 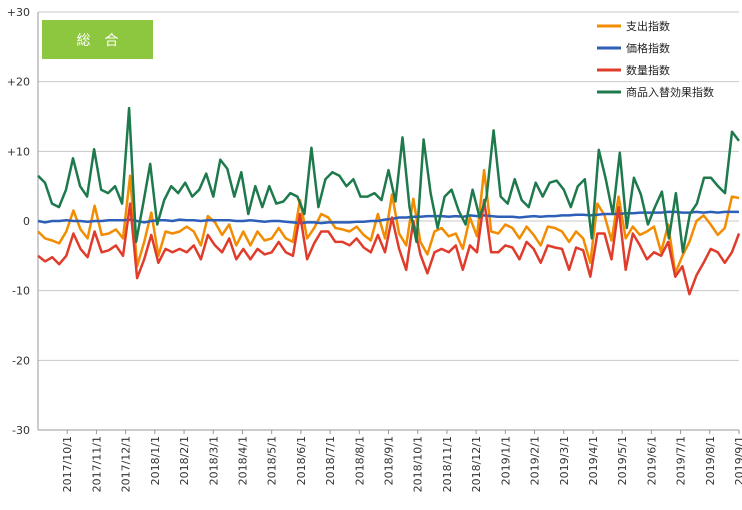 What do you see at coordinates (18, 221) in the screenshot?
I see `y-axis-ticks: +30 +20 +10 0 -10 -20 -30` at bounding box center [18, 221].